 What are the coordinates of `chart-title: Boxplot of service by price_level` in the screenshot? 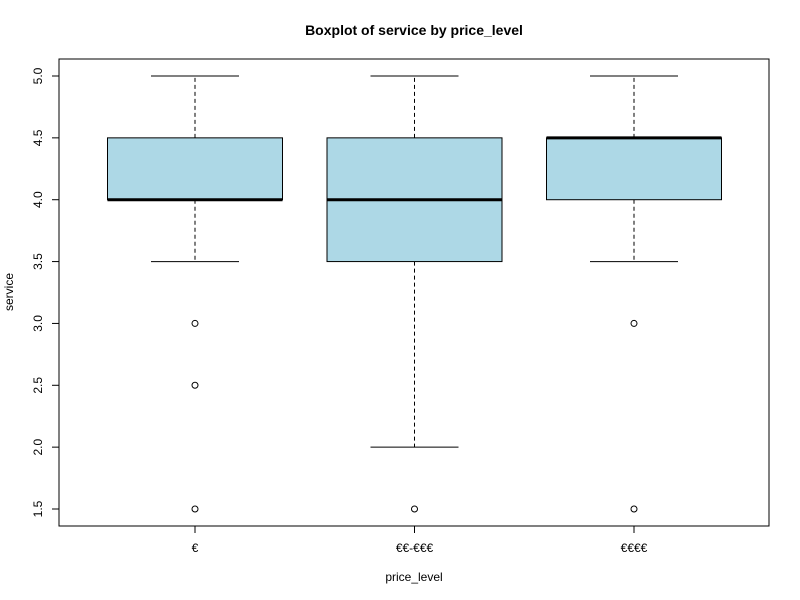 It's located at (414, 30).